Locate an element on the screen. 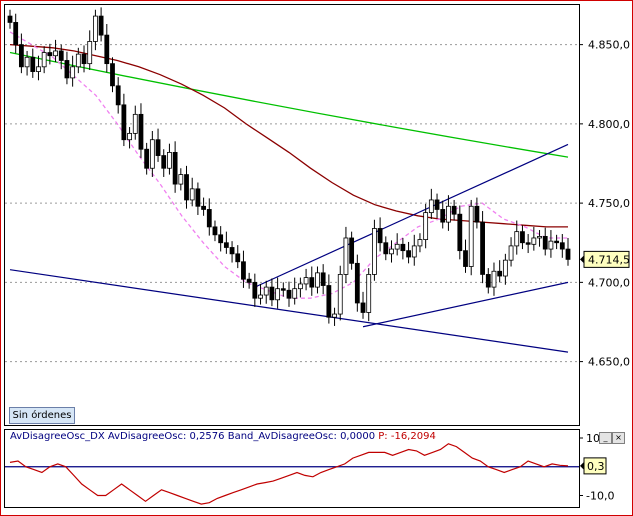  osc-last-label: 0,3 is located at coordinates (596, 466).